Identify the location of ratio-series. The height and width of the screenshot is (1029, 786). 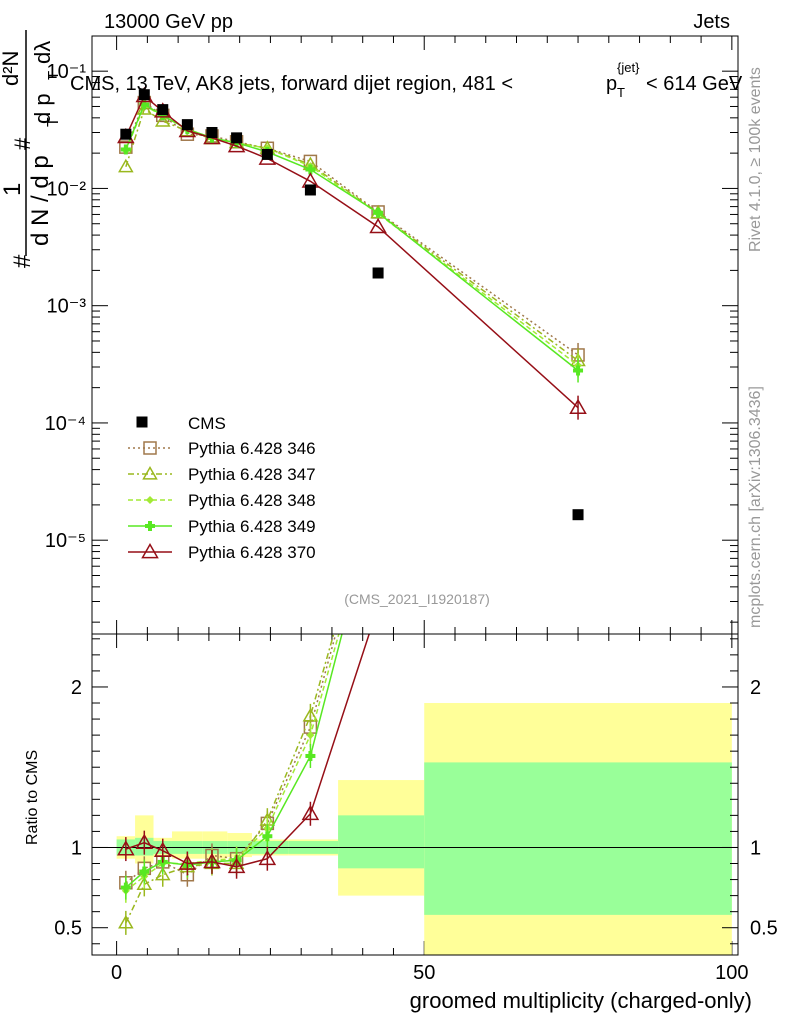
(243, 784).